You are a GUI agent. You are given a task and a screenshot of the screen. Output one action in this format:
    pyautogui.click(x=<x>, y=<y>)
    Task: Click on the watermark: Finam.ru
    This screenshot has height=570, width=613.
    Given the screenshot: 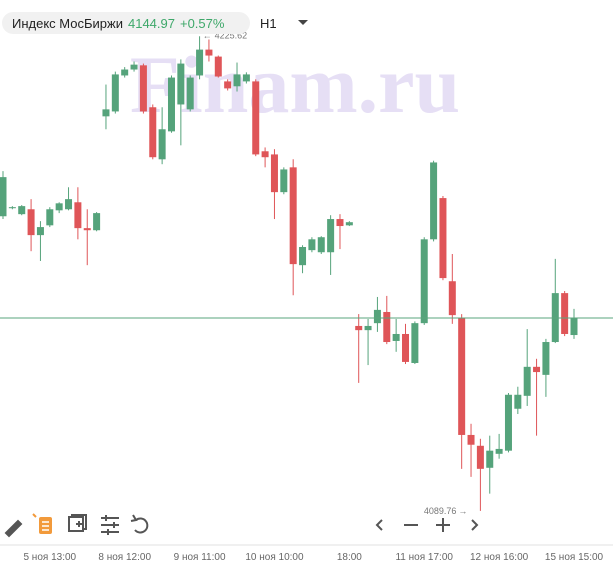 What is the action you would take?
    pyautogui.click(x=295, y=84)
    